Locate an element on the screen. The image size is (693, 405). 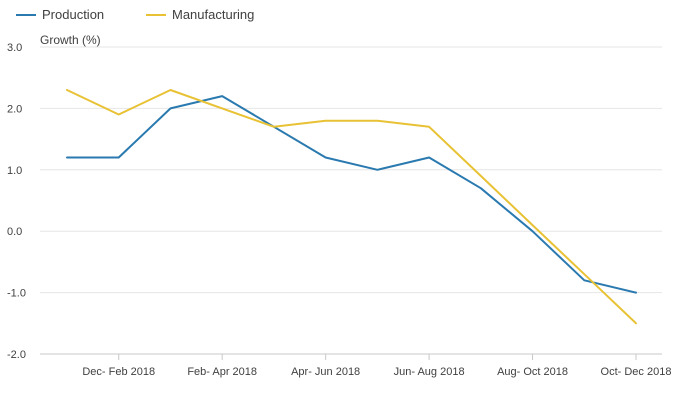
y-tick-label: -1.0 is located at coordinates (16, 294).